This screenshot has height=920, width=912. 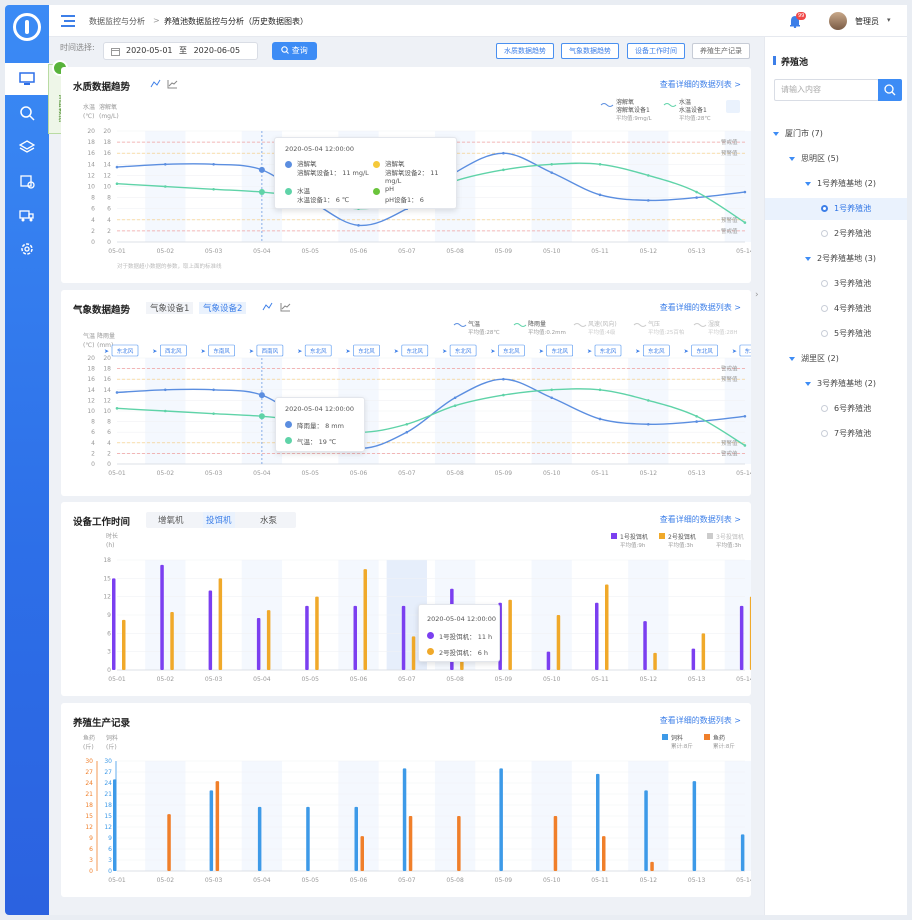 I want to click on reference-label: 预警值, so click(x=729, y=379).